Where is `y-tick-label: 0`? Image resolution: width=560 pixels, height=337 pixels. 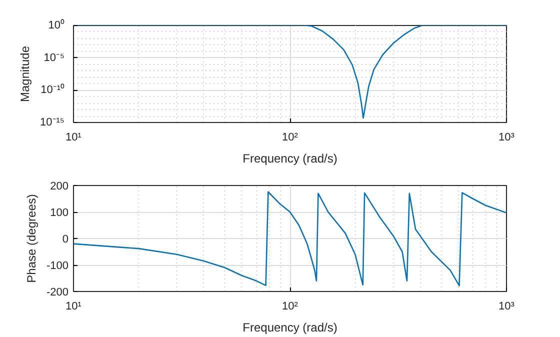 y-tick-label: 0 is located at coordinates (65, 240).